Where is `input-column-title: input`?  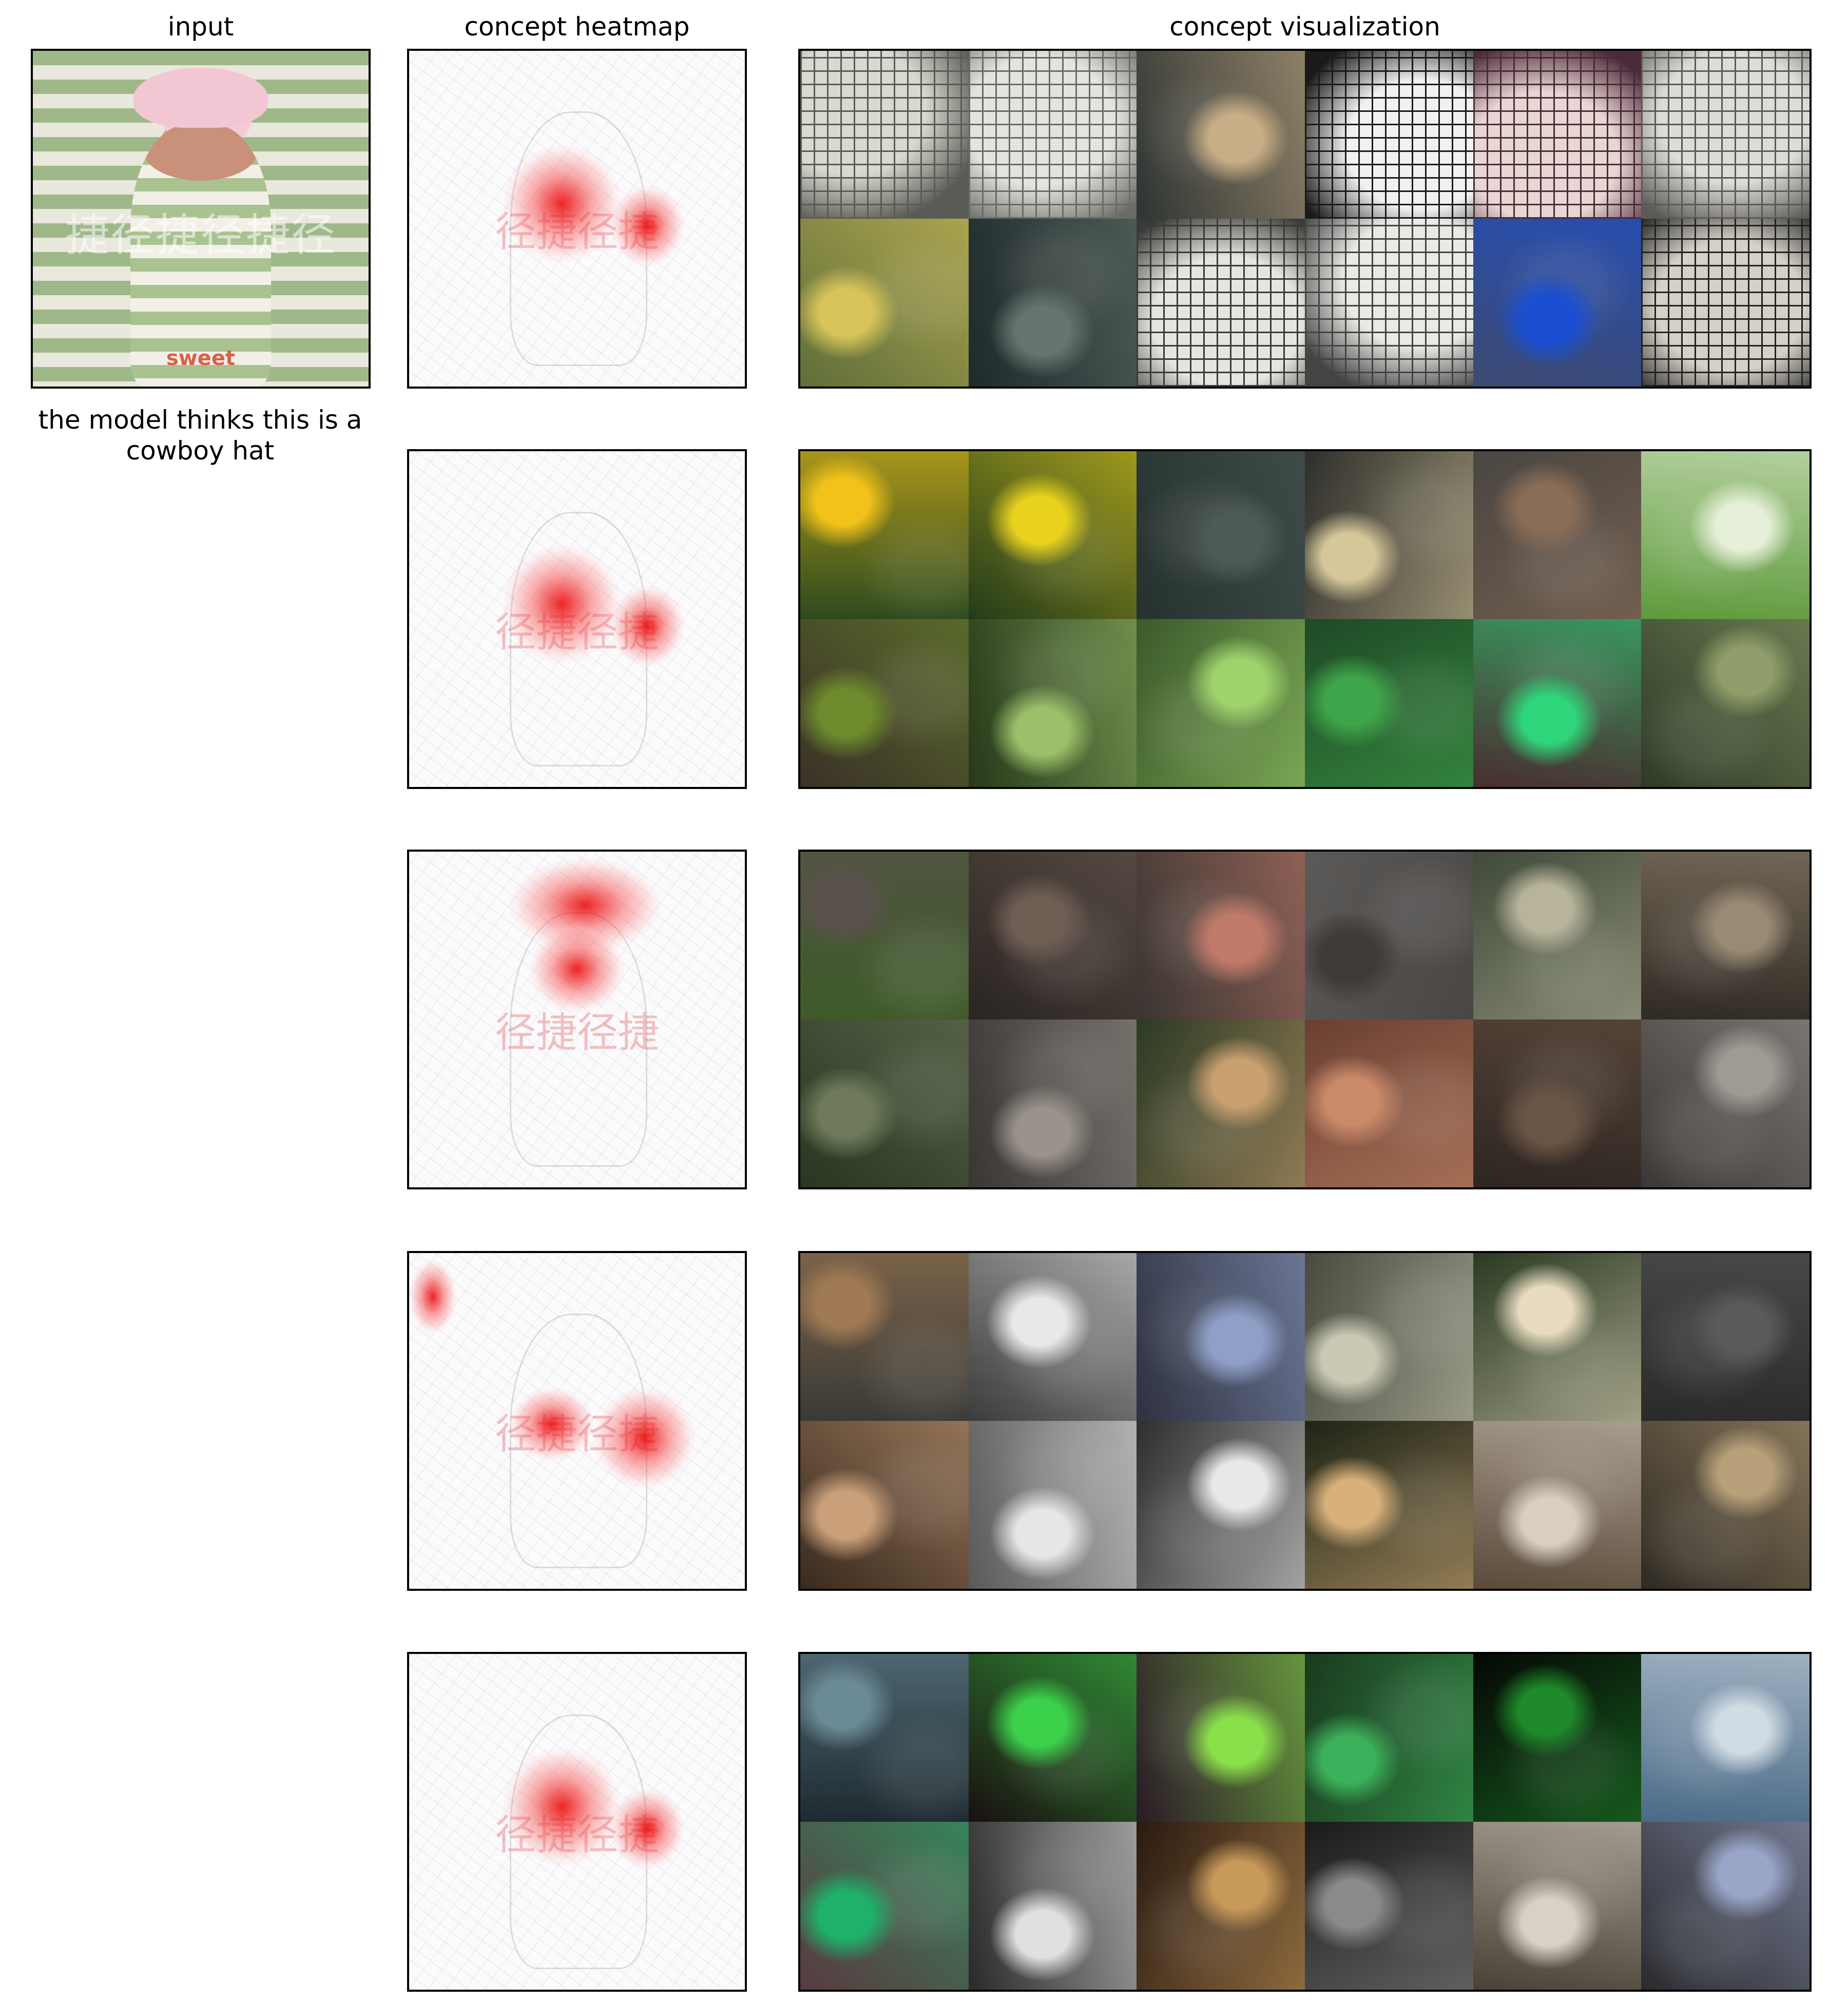
input-column-title: input is located at coordinates (200, 27).